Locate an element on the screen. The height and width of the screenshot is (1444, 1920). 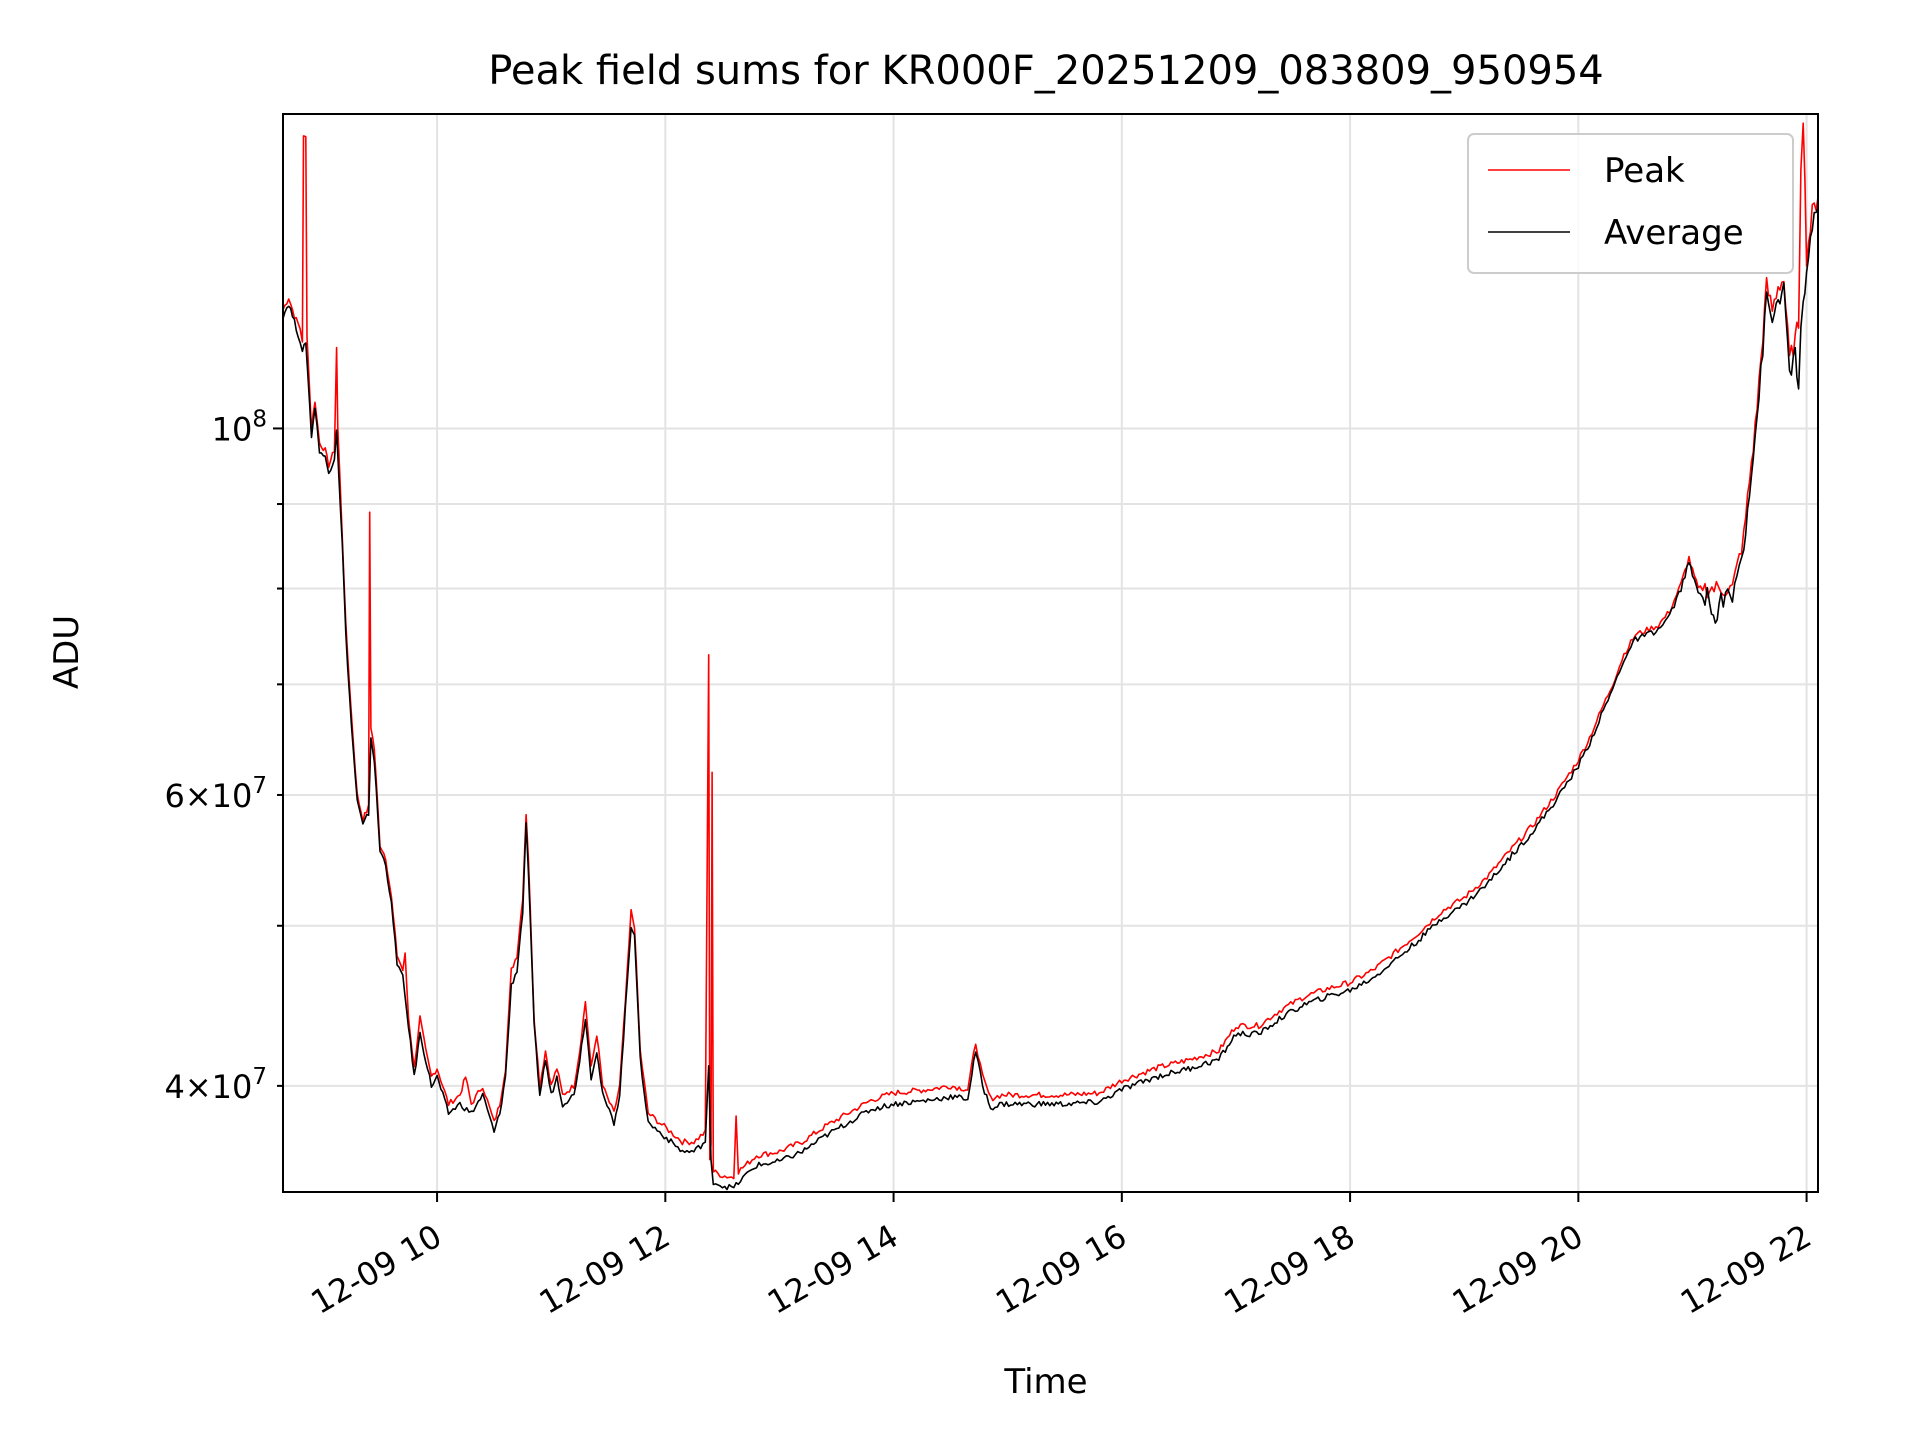
legend-peak-label: Peak is located at coordinates (1644, 171).